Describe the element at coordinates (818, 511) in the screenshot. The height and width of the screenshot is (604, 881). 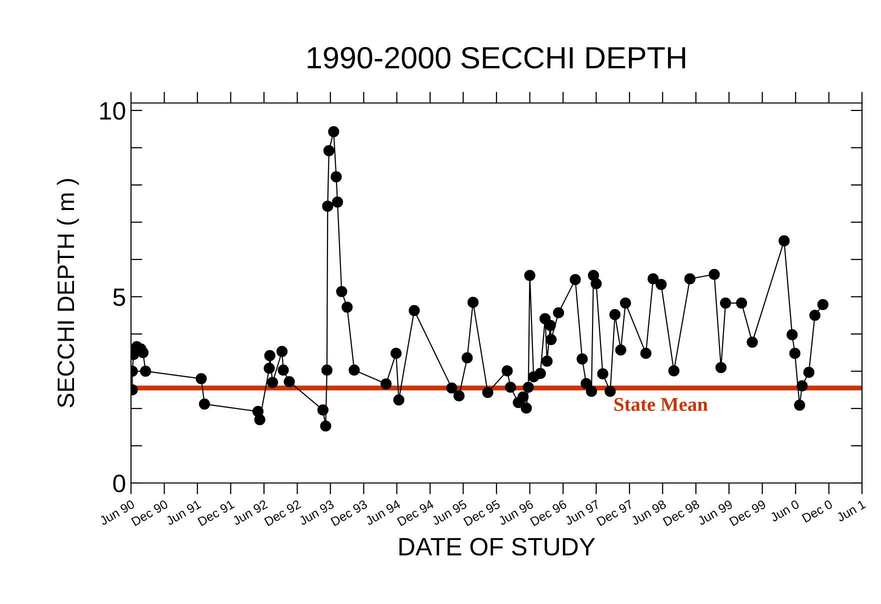
I see `x-tick-label: Dec 0` at that location.